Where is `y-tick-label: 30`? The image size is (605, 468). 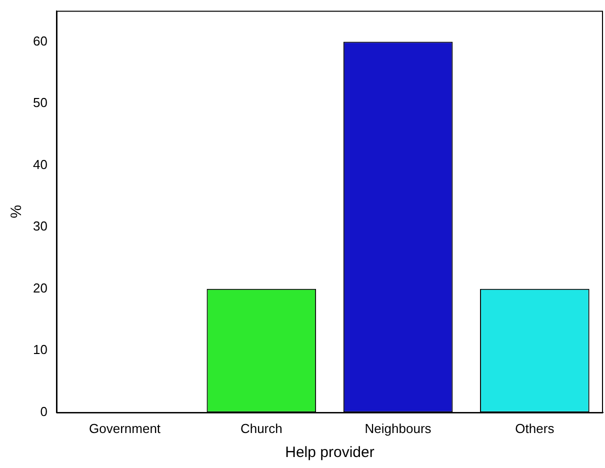
y-tick-label: 30 is located at coordinates (40, 226).